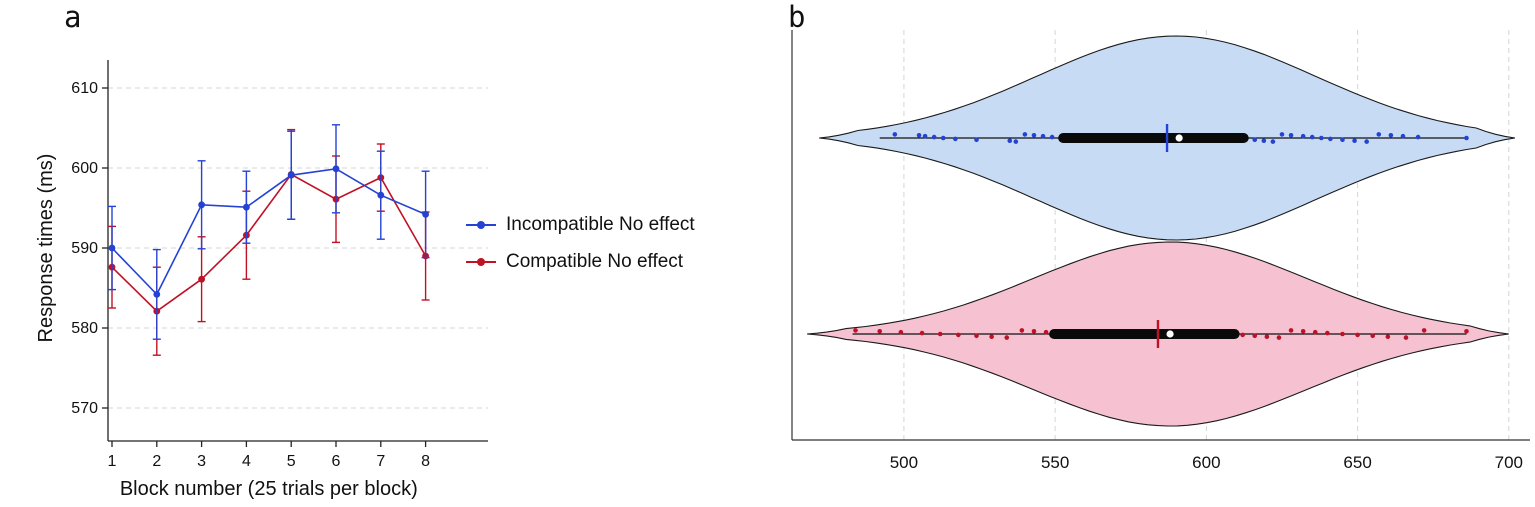 The width and height of the screenshot is (1535, 507). What do you see at coordinates (269, 232) in the screenshot?
I see `series-incompatible-no-effect` at bounding box center [269, 232].